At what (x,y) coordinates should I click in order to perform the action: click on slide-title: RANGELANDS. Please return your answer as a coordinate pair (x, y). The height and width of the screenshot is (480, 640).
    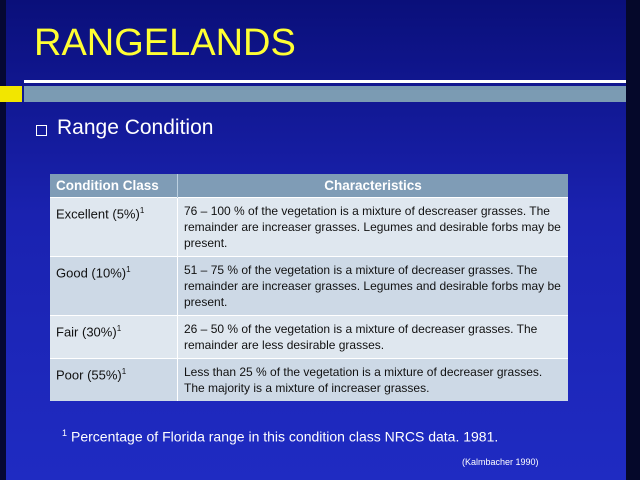
    Looking at the image, I should click on (165, 43).